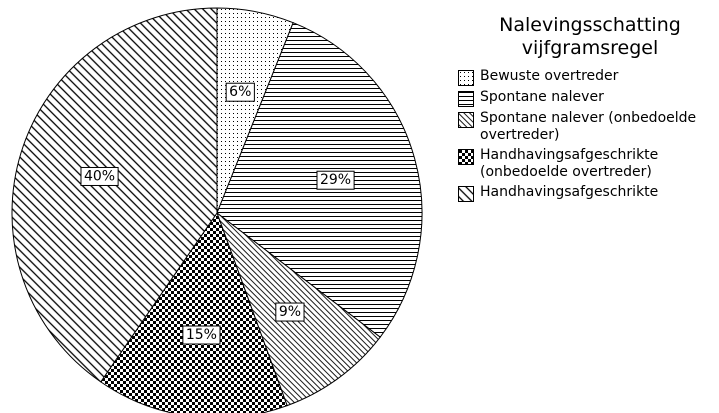 The image size is (719, 413). I want to click on legend-label: Spontane nalever, so click(542, 97).